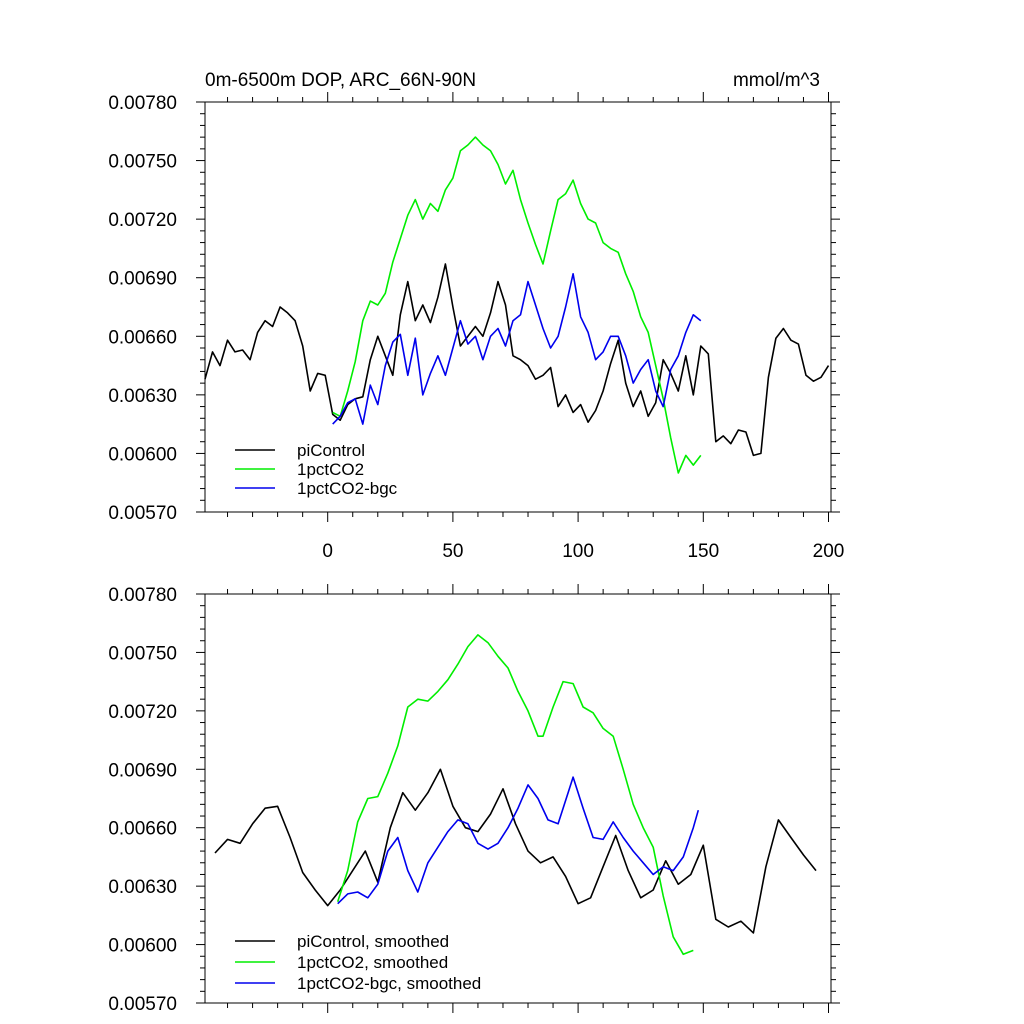 The height and width of the screenshot is (1024, 1024). I want to click on series-line-picontrol, so click(517, 360).